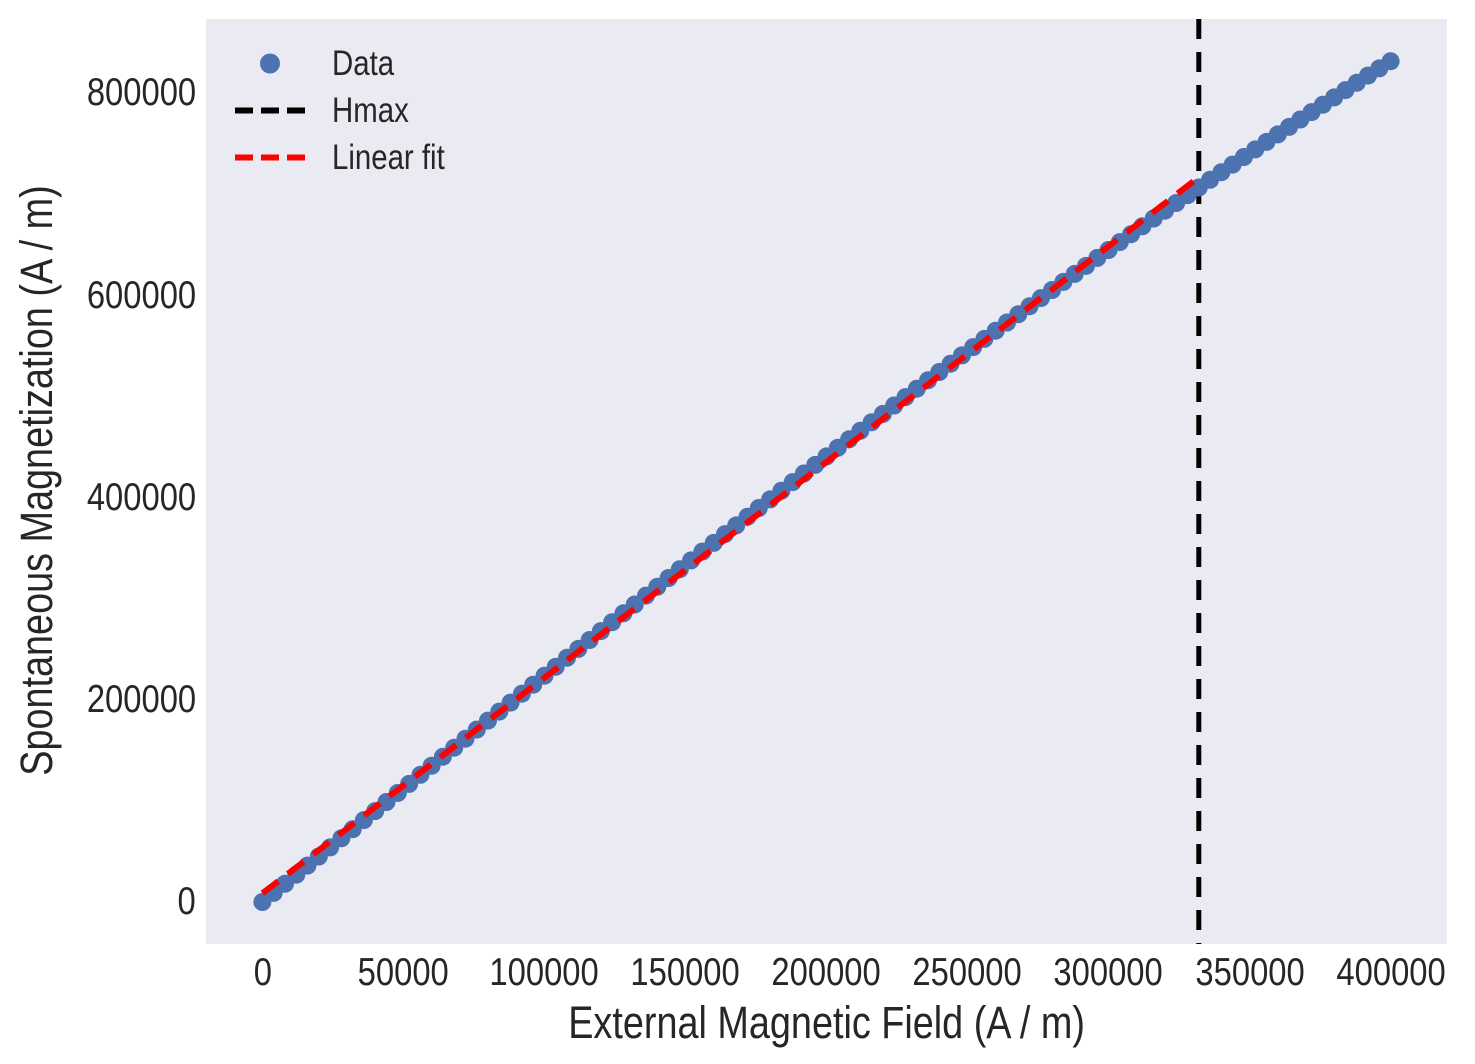 This screenshot has height=1064, width=1475. I want to click on linear-fit-dashed-line-icon, so click(270, 157).